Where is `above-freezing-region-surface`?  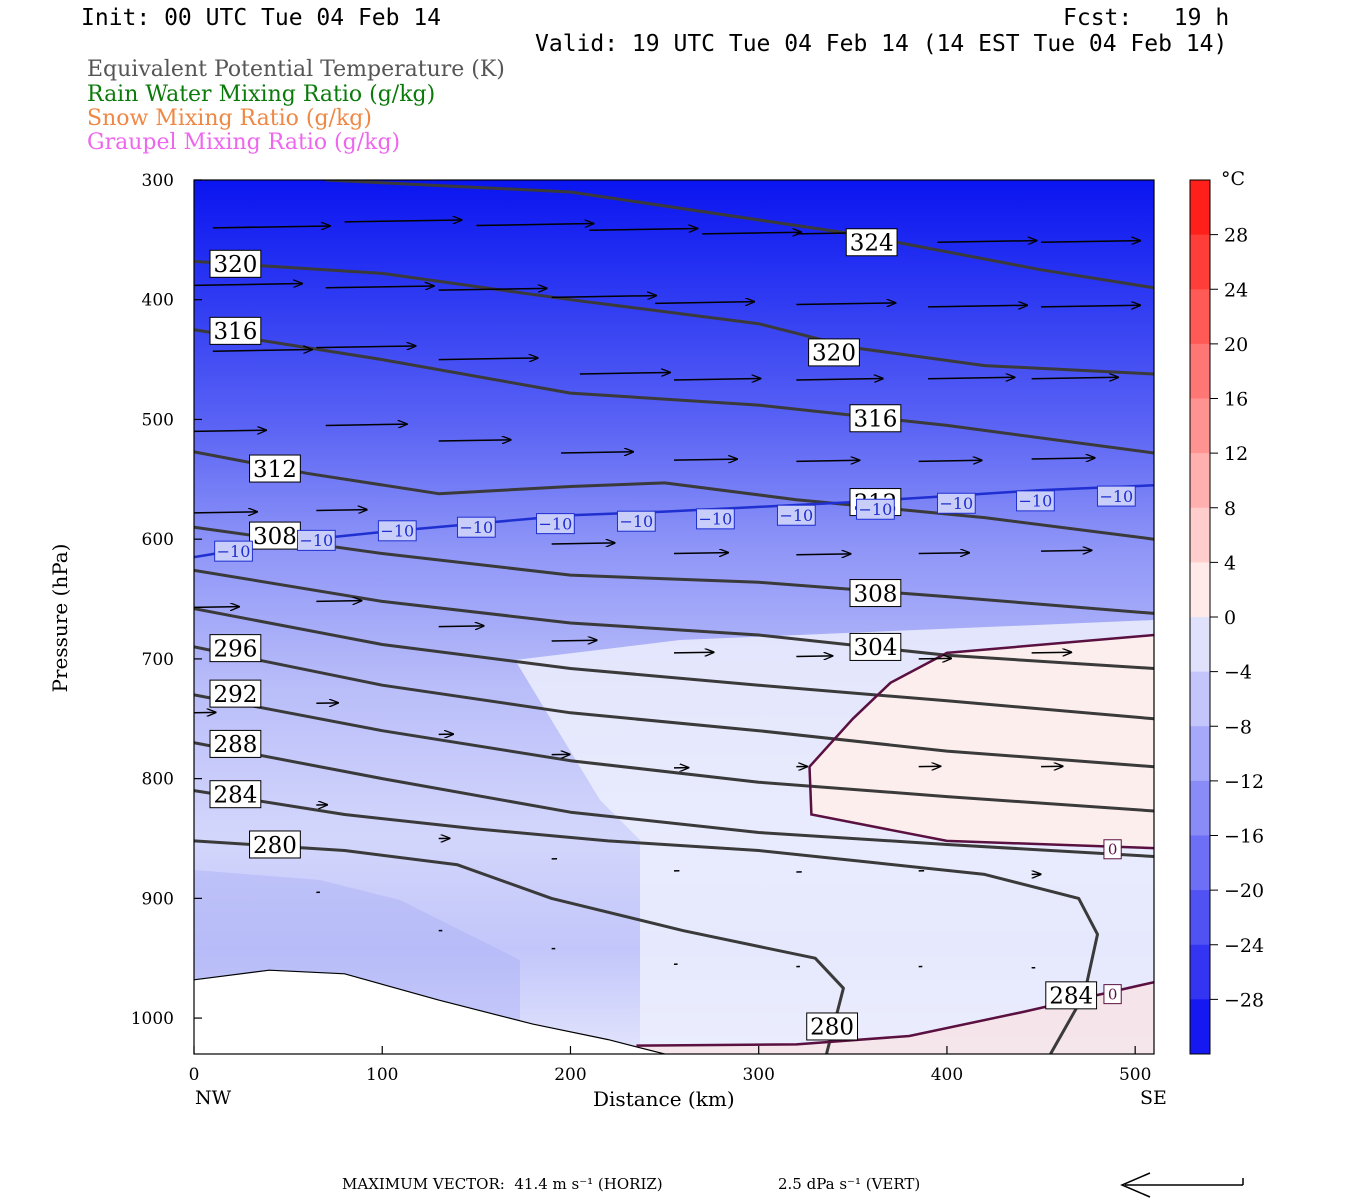
above-freezing-region-surface is located at coordinates (895, 1018).